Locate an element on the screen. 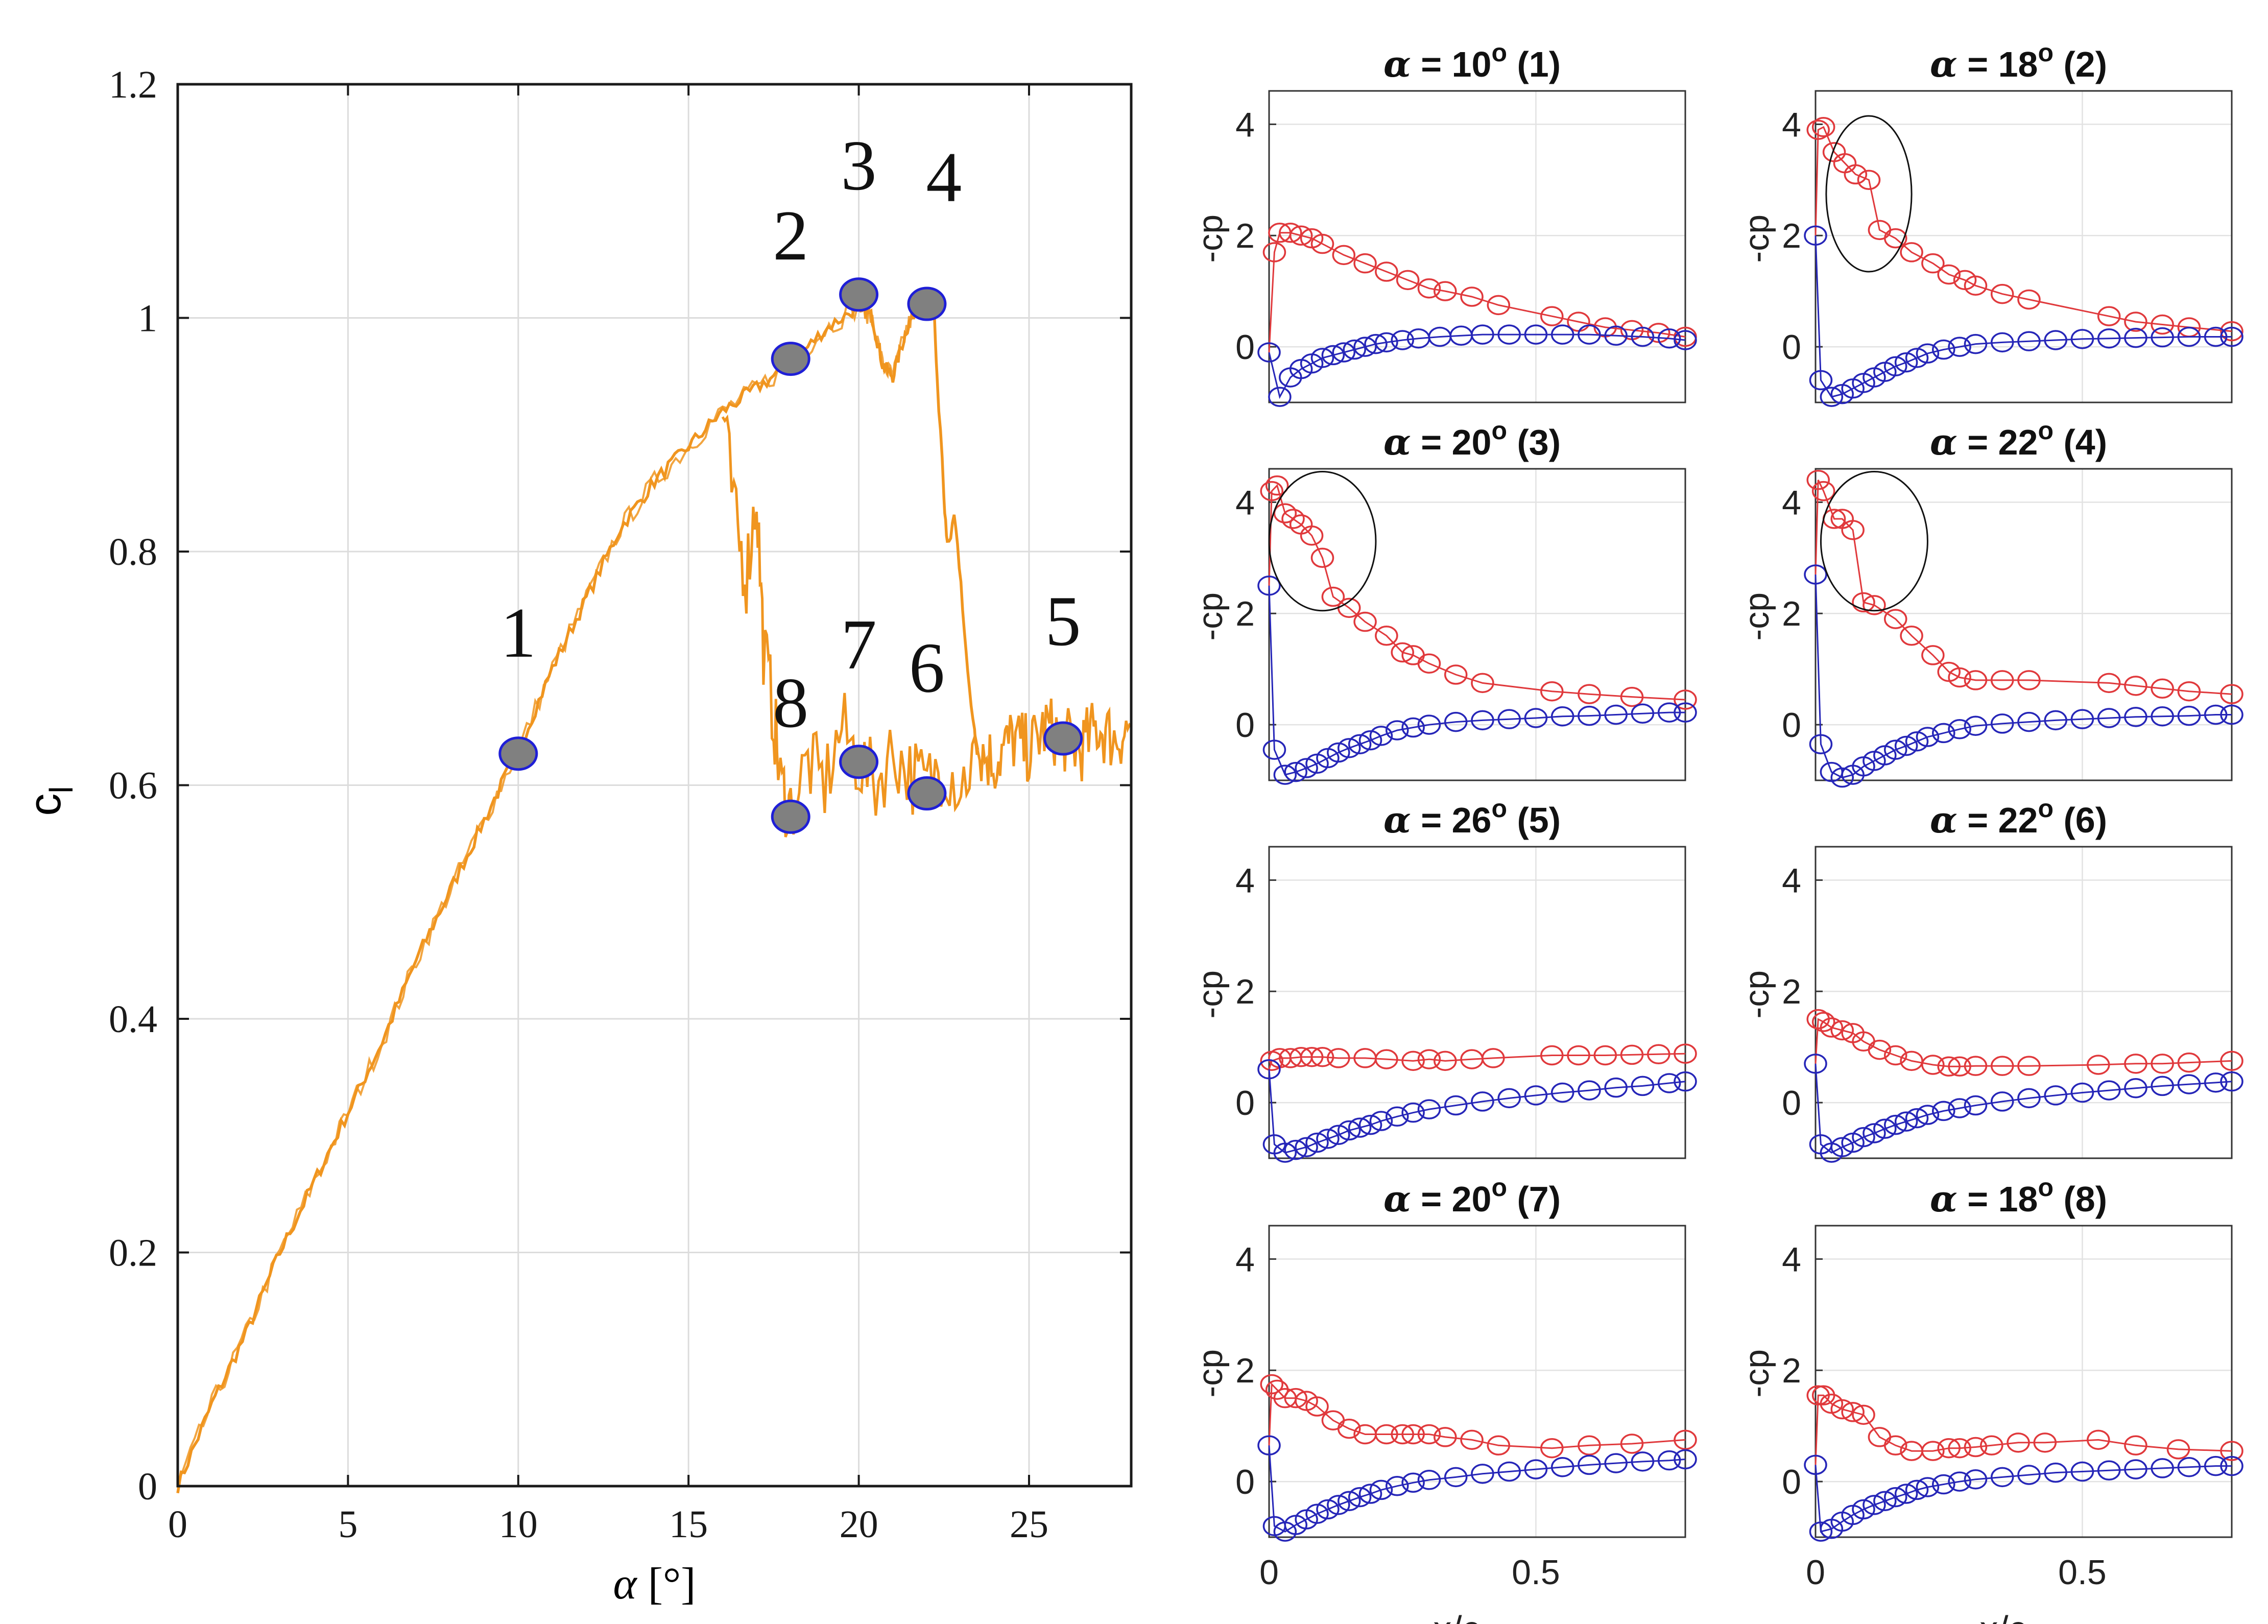  cp-y-tick-label: 2 is located at coordinates (1245, 613).